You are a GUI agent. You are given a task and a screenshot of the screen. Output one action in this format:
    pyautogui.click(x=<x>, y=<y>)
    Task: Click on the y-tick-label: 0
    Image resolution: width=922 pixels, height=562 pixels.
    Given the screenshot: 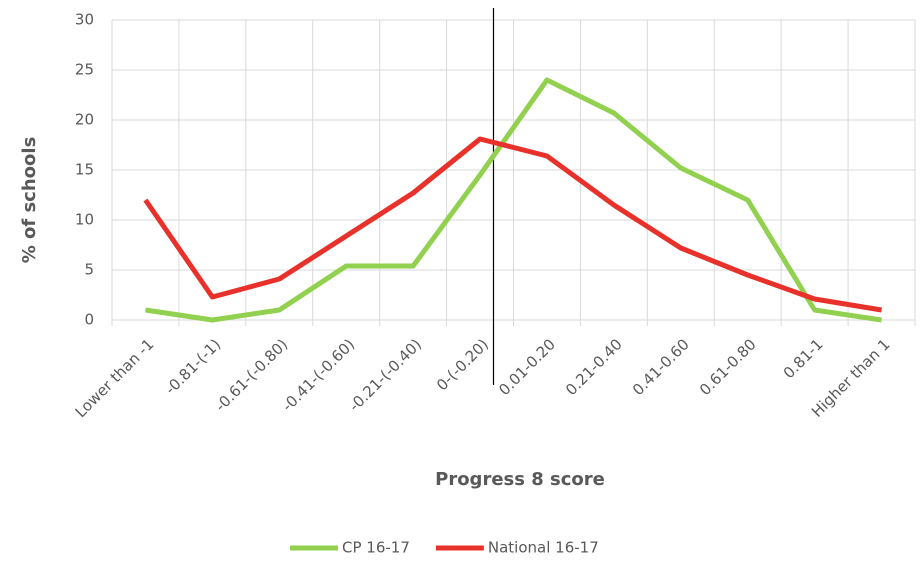 What is the action you would take?
    pyautogui.click(x=89, y=320)
    